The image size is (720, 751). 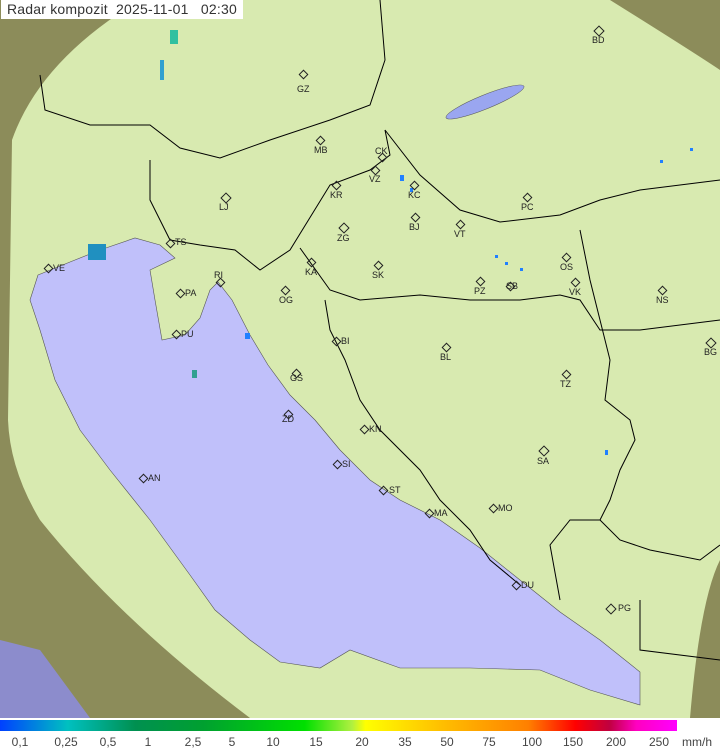 I want to click on title-label: Radar kompozit, so click(x=57, y=9).